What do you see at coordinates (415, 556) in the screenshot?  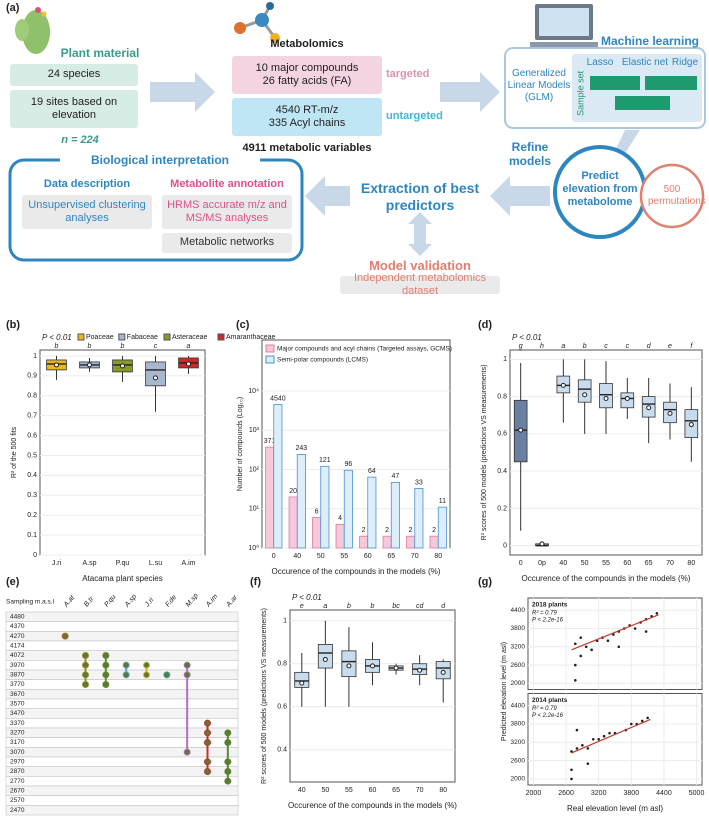 I see `x-tick-label: 70` at bounding box center [415, 556].